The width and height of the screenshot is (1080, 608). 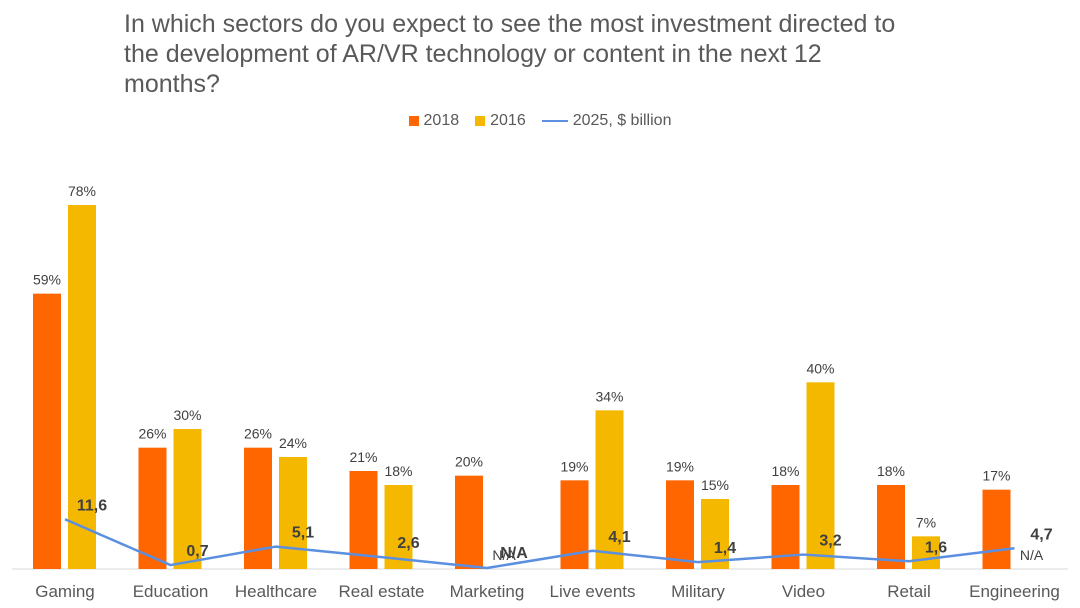 What do you see at coordinates (382, 591) in the screenshot?
I see `x-tick-label: Real estate` at bounding box center [382, 591].